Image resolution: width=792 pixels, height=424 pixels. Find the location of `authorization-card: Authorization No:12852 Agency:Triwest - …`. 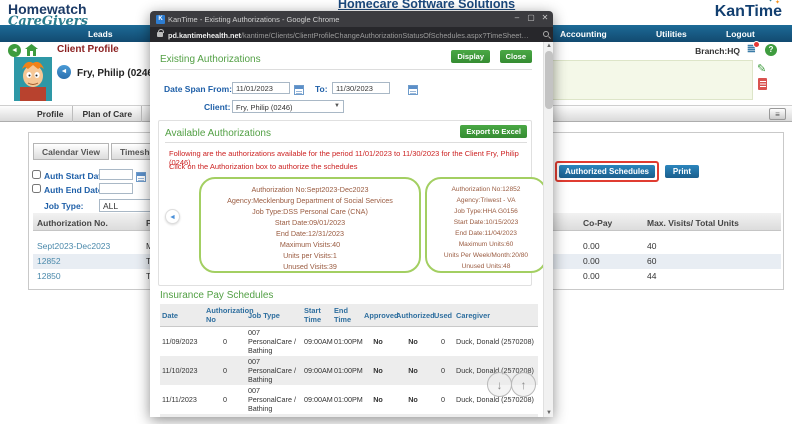

authorization-card: Authorization No:12852 Agency:Triwest - … is located at coordinates (486, 225).